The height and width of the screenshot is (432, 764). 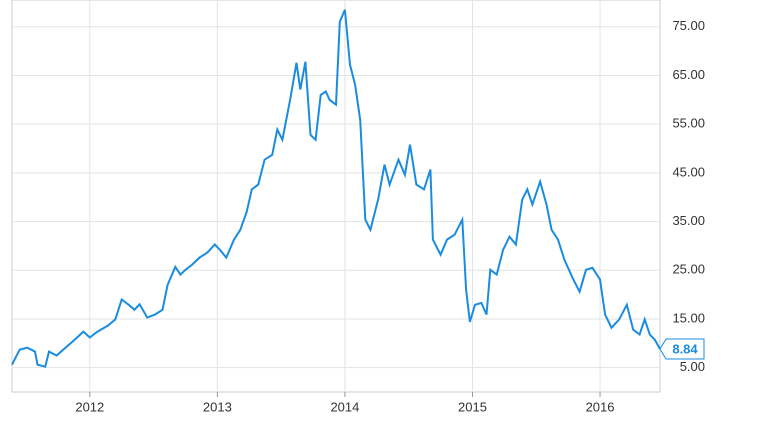 What do you see at coordinates (688, 74) in the screenshot?
I see `y-tick-label: 65.00` at bounding box center [688, 74].